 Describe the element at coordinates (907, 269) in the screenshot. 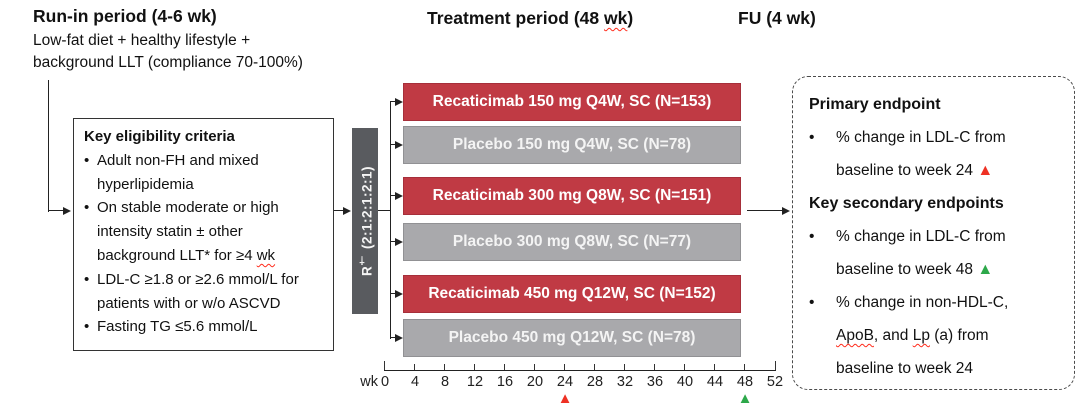

I see `endpoint-line-text: baseline to week 48` at that location.